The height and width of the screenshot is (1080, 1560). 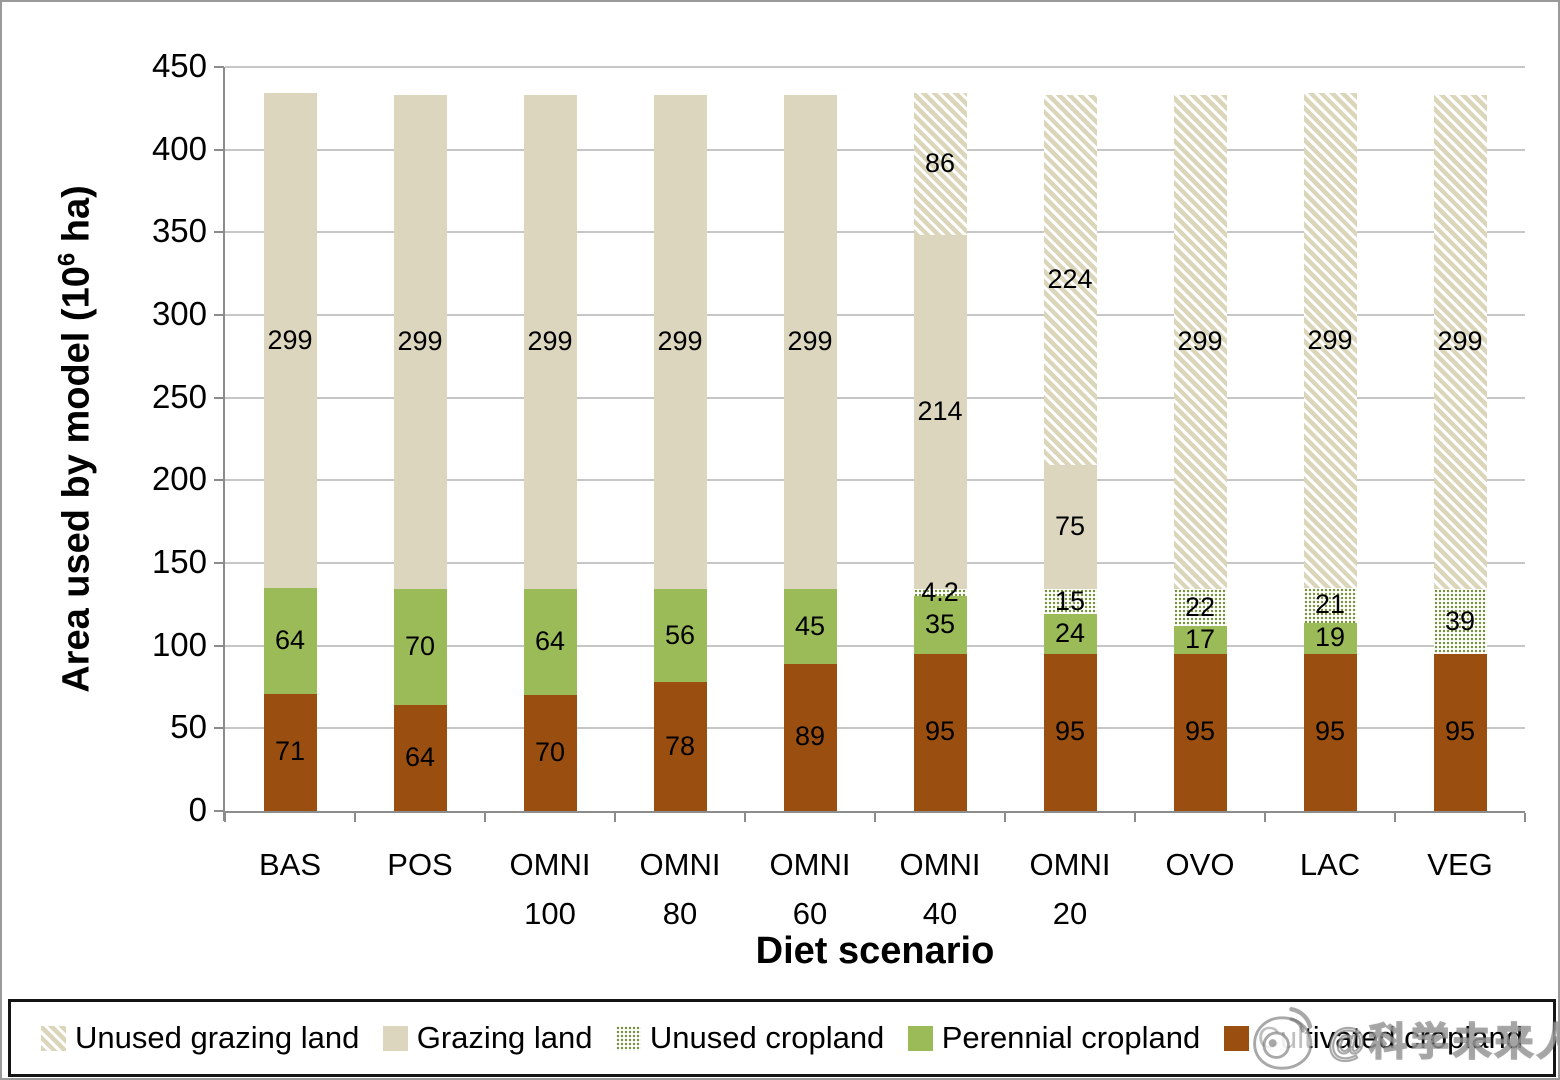 What do you see at coordinates (1330, 864) in the screenshot?
I see `category-label-lac: LAC` at bounding box center [1330, 864].